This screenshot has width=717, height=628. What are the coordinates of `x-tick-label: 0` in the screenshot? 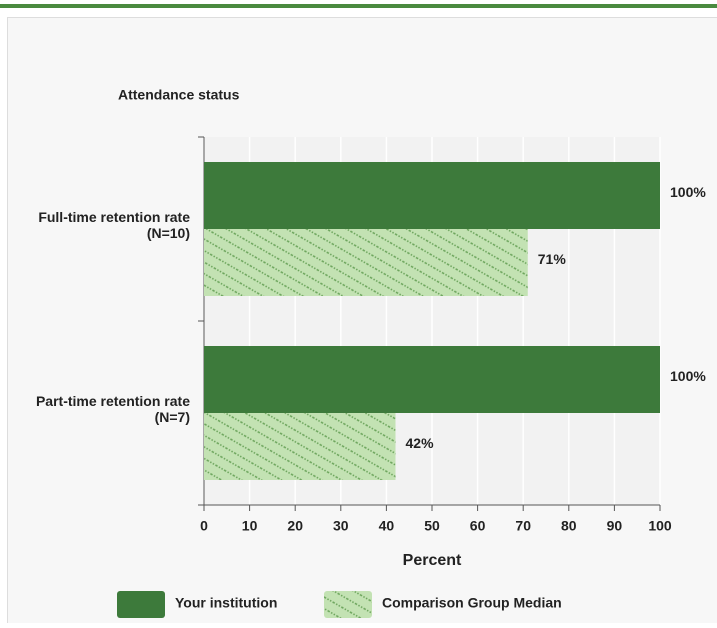 It's located at (204, 526).